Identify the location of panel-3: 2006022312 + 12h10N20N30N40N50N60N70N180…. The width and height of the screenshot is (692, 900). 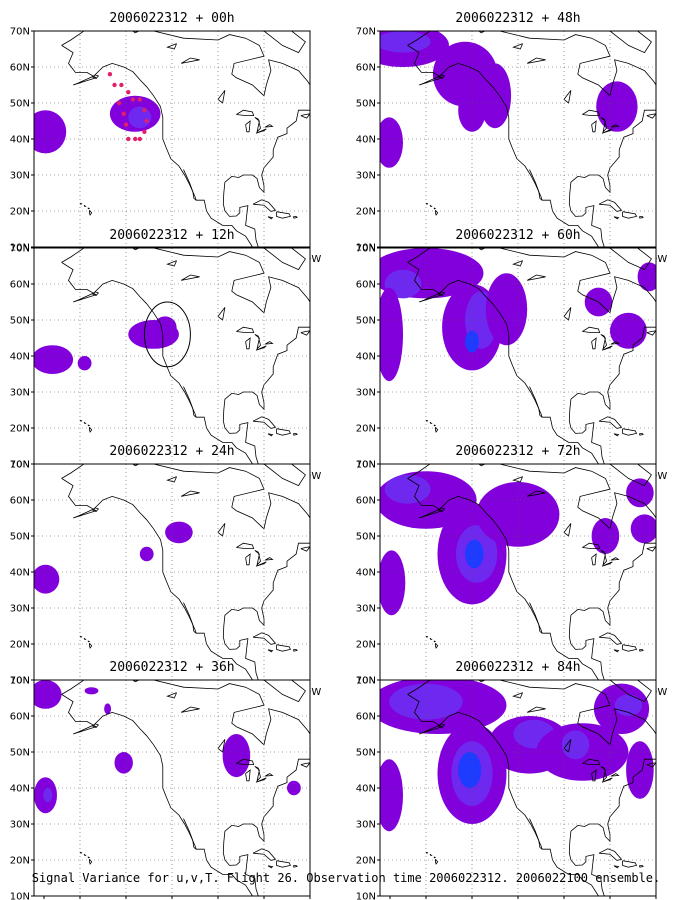
(166, 364).